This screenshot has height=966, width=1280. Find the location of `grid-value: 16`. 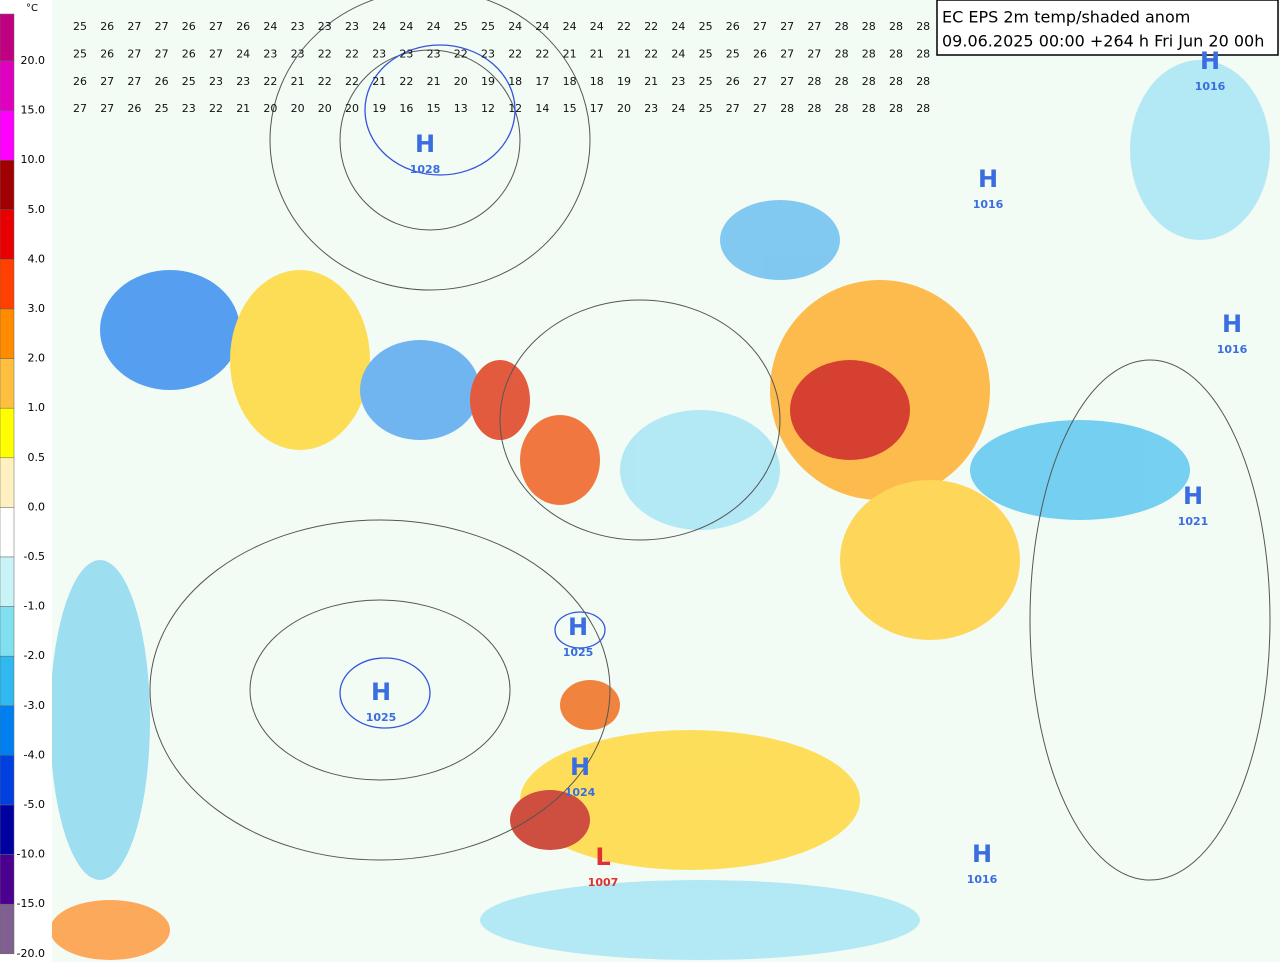

grid-value: 16 is located at coordinates (406, 108).